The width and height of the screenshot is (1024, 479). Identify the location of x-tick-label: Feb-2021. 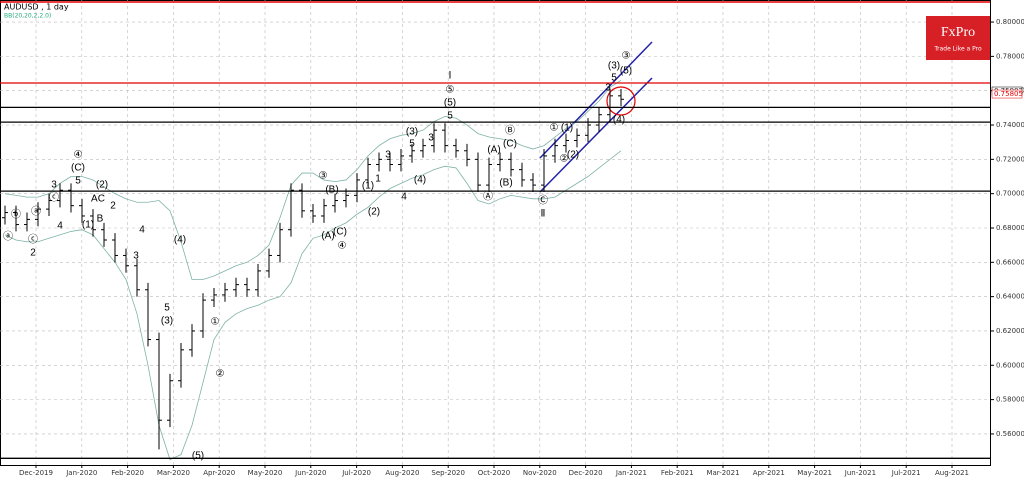
(677, 473).